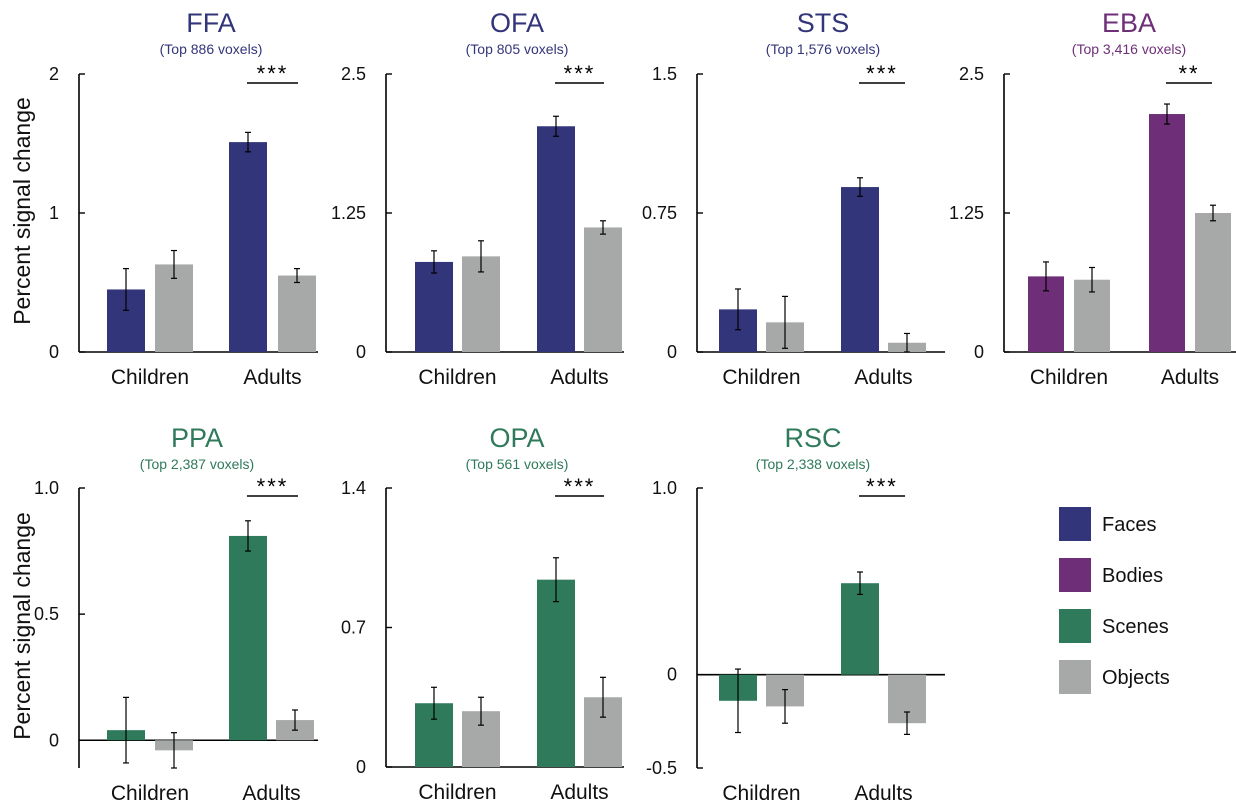  What do you see at coordinates (174, 308) in the screenshot?
I see `bar-children-objects` at bounding box center [174, 308].